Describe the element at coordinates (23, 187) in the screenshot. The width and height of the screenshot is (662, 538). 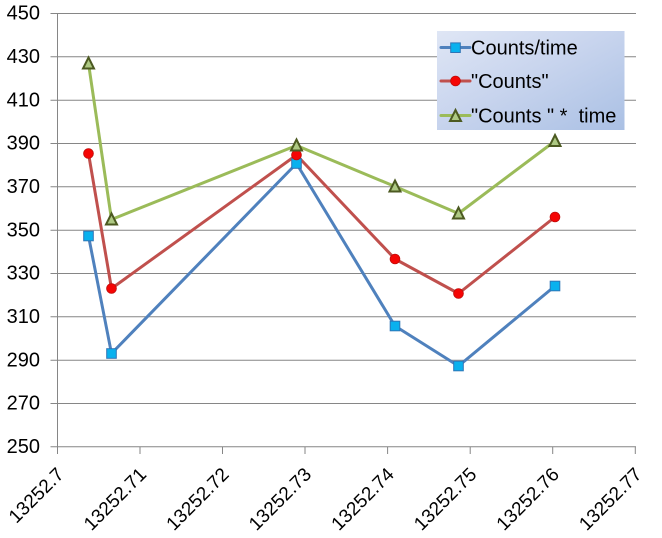
I see `svg-text: 370` at that location.